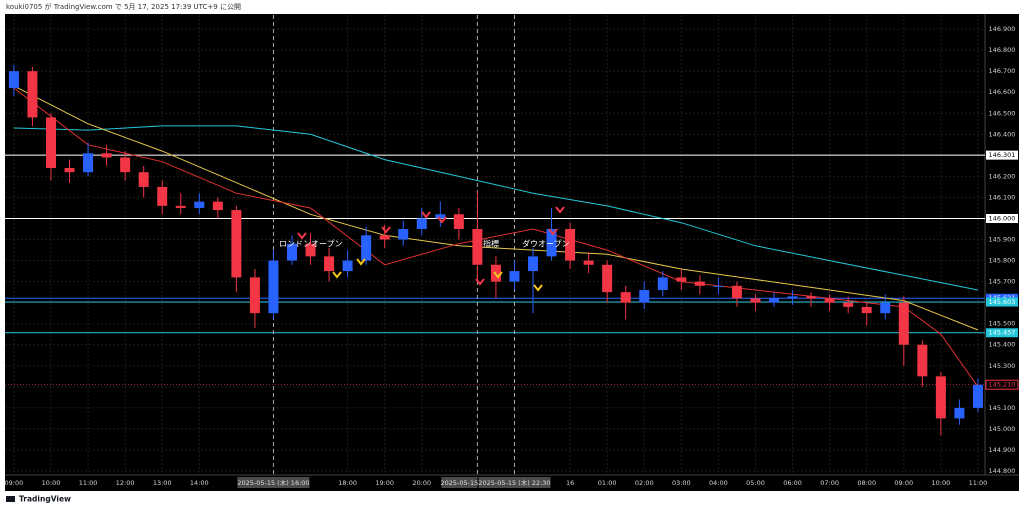 The width and height of the screenshot is (1024, 509). I want to click on y-tick-label: 145.400, so click(1002, 345).